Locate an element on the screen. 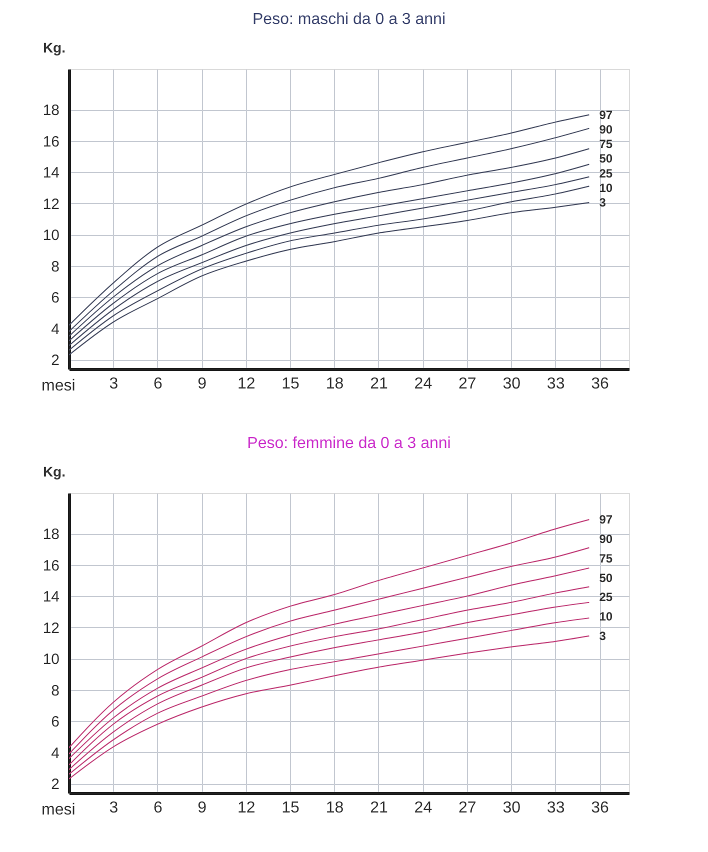 The image size is (708, 852). chart-title: Peso: maschi da 0 a 3 anni is located at coordinates (349, 19).